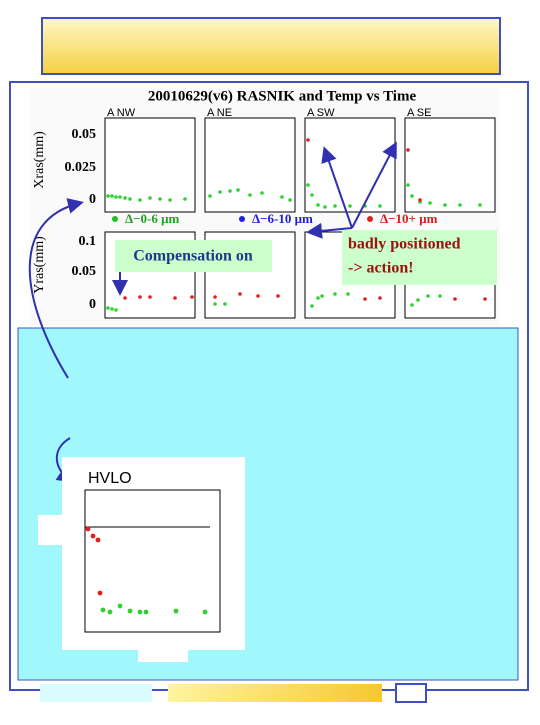 The height and width of the screenshot is (725, 540). Describe the element at coordinates (152, 218) in the screenshot. I see `legend-entry: Δ−0-6 μm` at that location.